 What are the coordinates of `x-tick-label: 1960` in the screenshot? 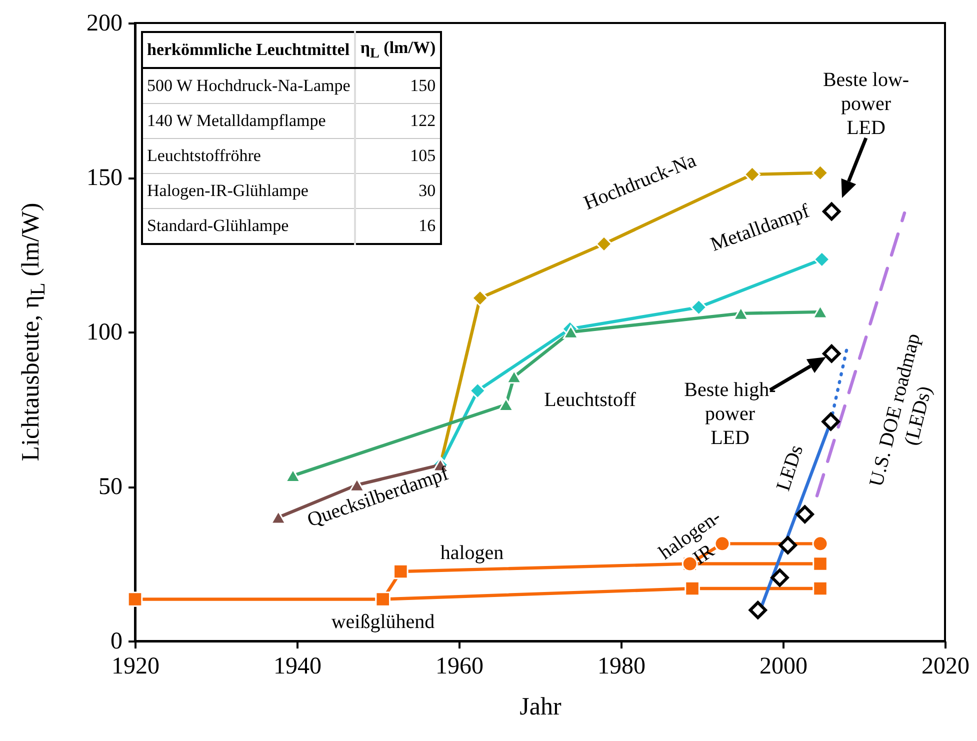 It's located at (460, 667).